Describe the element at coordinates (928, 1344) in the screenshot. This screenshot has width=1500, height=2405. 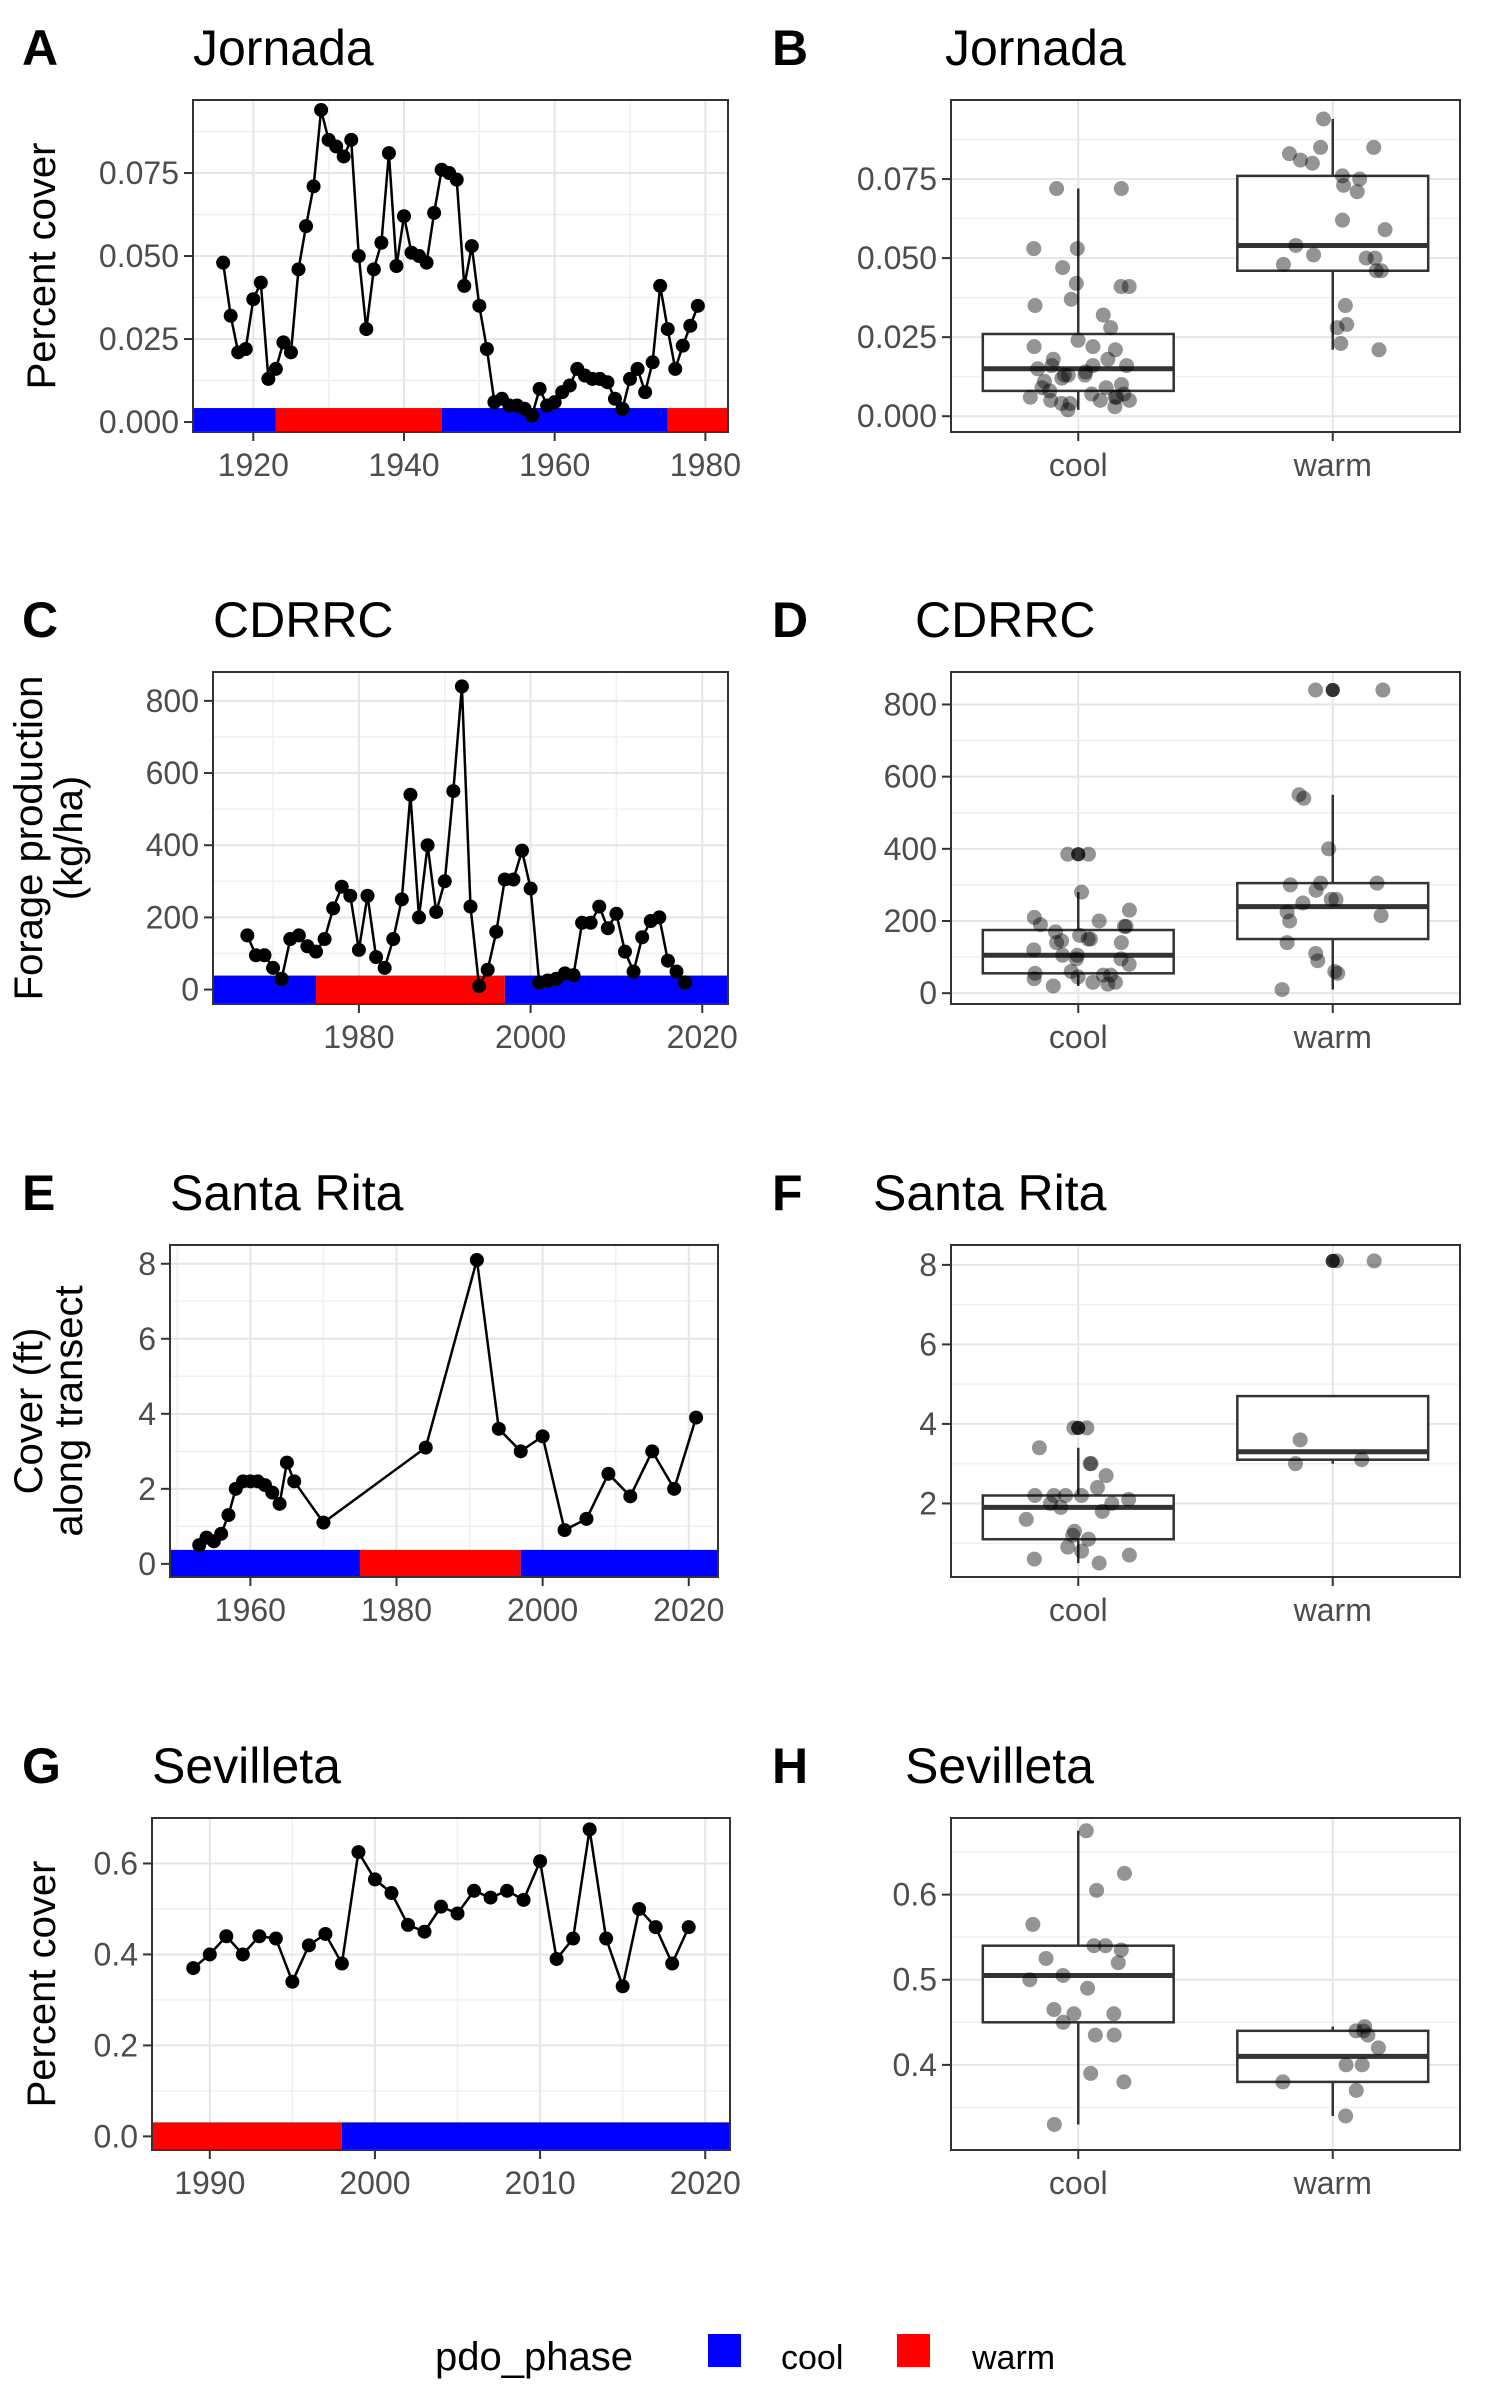
I see `y-tick-label: 6` at that location.